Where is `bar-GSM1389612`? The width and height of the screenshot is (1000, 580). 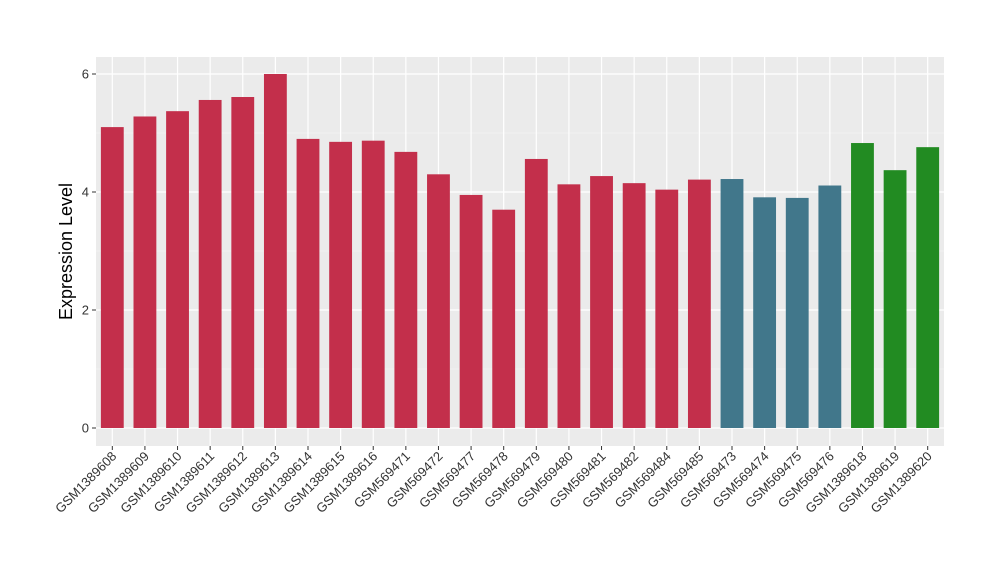
bar-GSM1389612 is located at coordinates (243, 262).